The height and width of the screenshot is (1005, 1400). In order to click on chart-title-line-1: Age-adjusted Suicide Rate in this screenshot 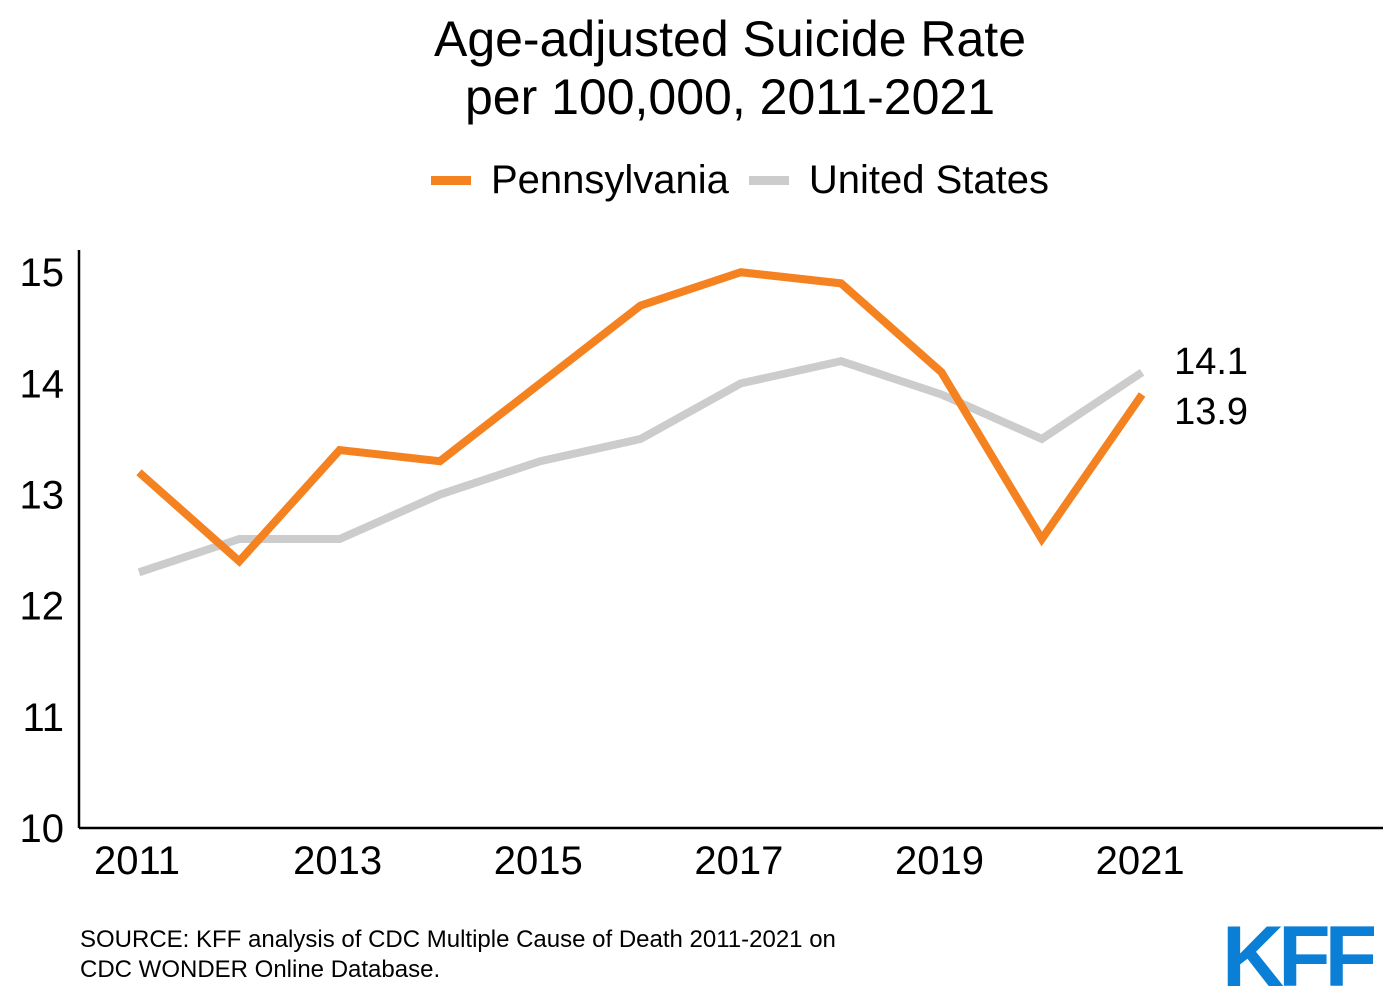, I will do `click(730, 39)`.